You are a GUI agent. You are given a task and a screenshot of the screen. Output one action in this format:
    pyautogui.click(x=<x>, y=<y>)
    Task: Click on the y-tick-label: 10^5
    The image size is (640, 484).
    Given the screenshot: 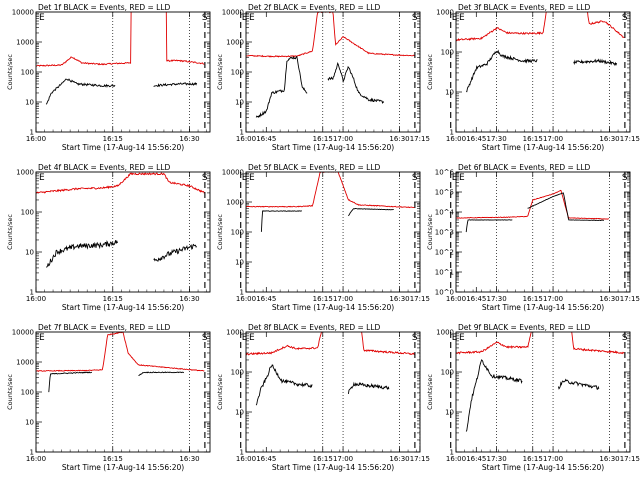 What is the action you would take?
    pyautogui.click(x=444, y=193)
    